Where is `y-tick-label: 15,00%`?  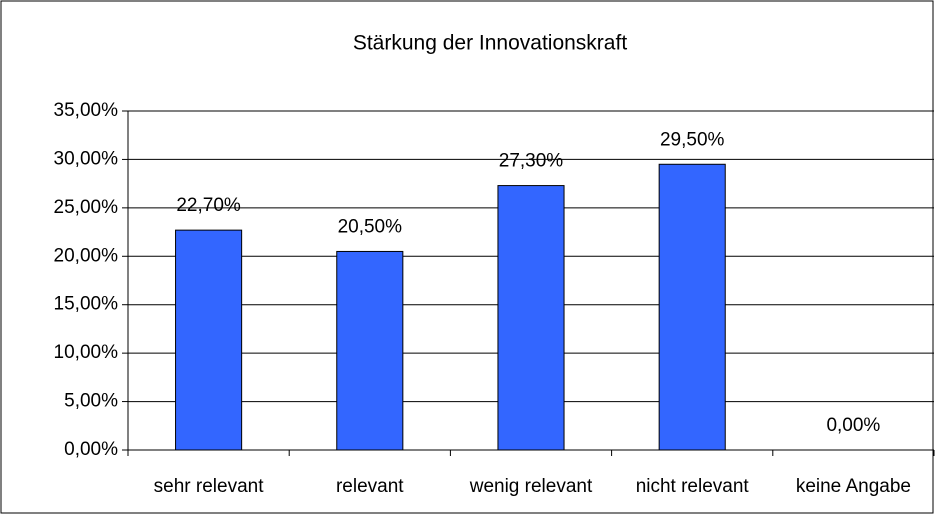 y-tick-label: 15,00% is located at coordinates (86, 304).